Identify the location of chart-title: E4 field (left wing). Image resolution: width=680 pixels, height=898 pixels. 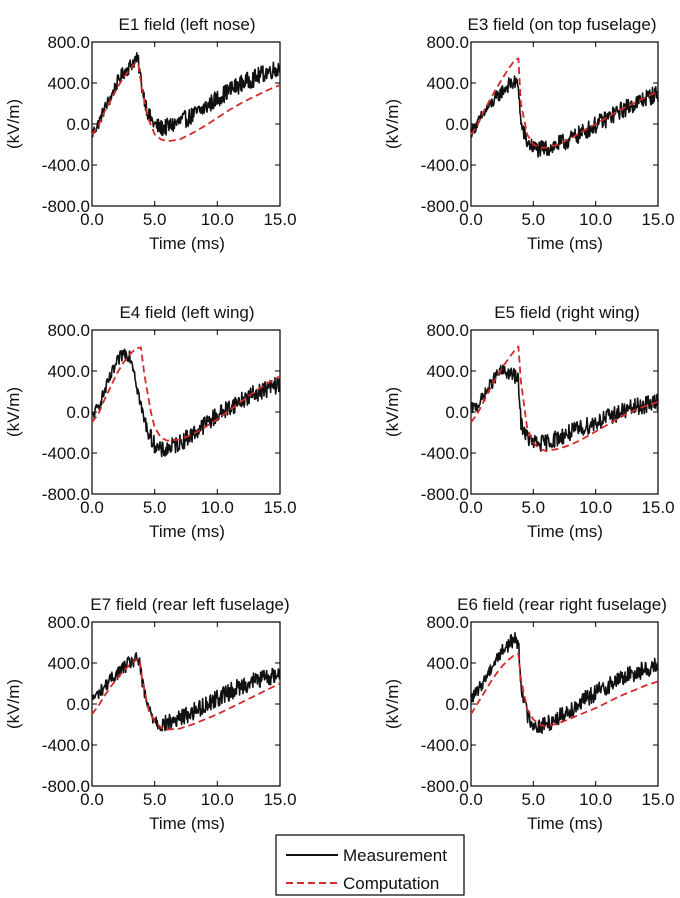
(186, 312).